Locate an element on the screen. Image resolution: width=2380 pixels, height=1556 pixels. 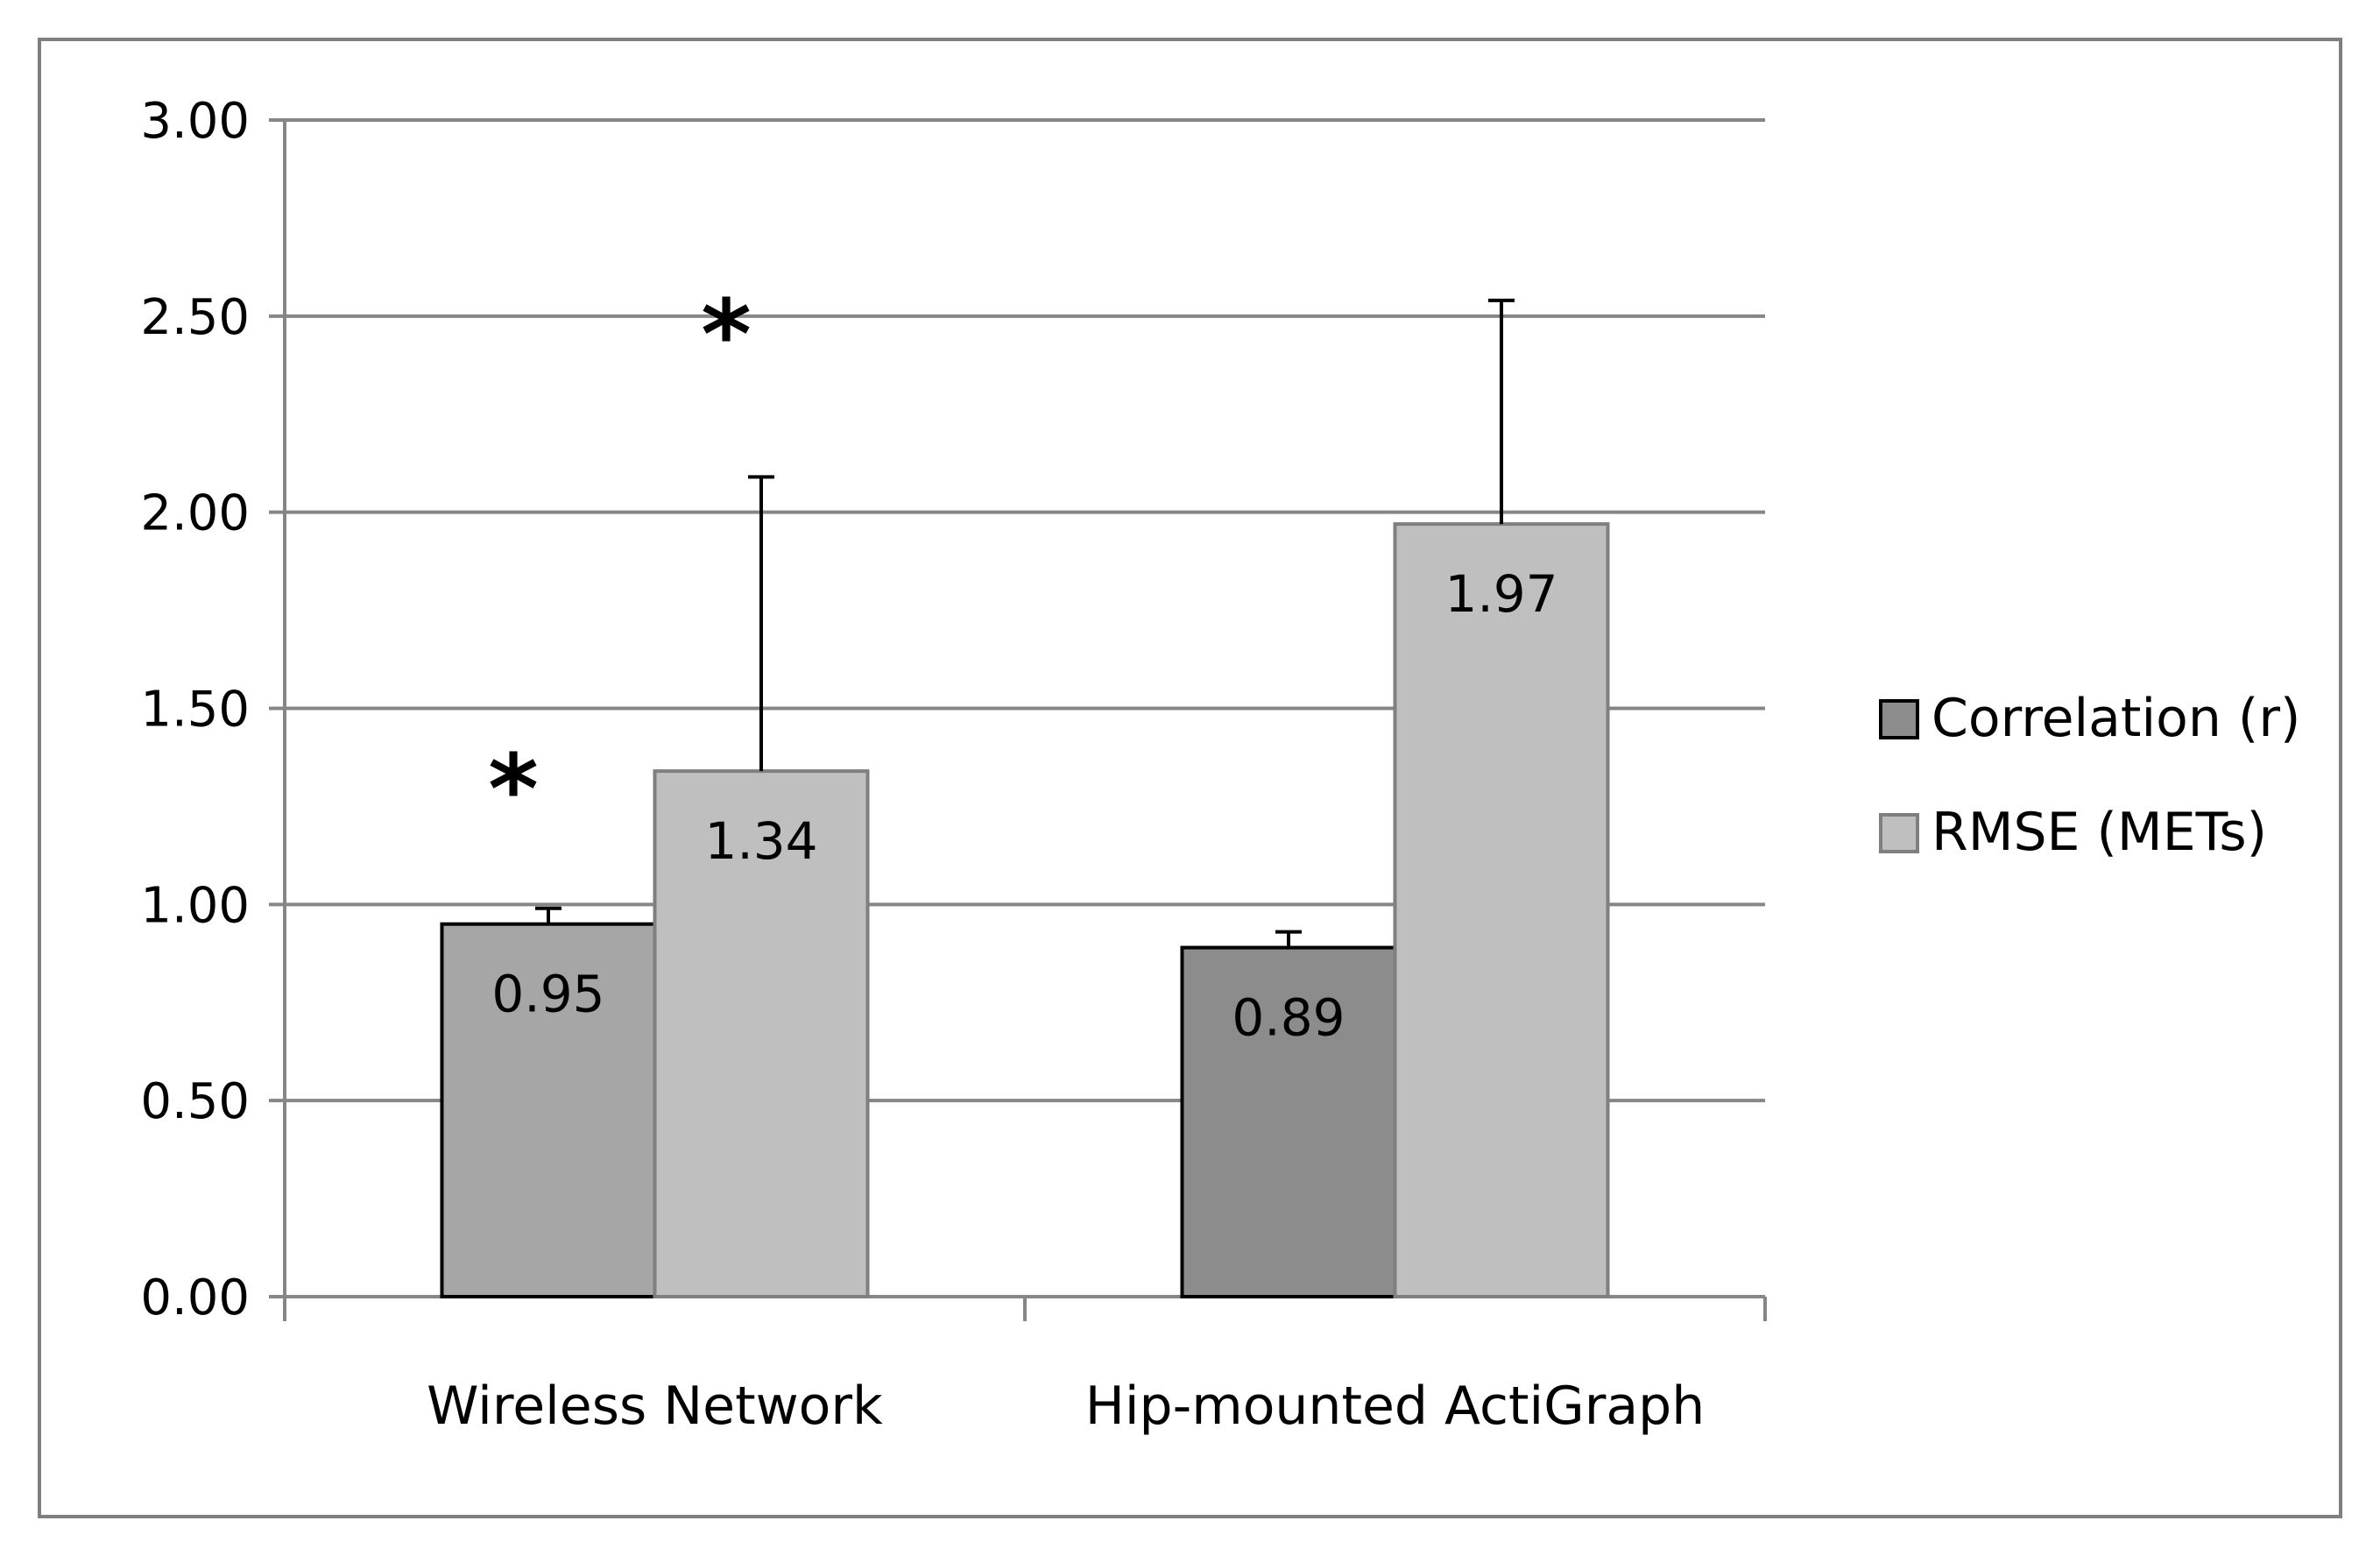
y-tick-label: 2.00 is located at coordinates (195, 513).